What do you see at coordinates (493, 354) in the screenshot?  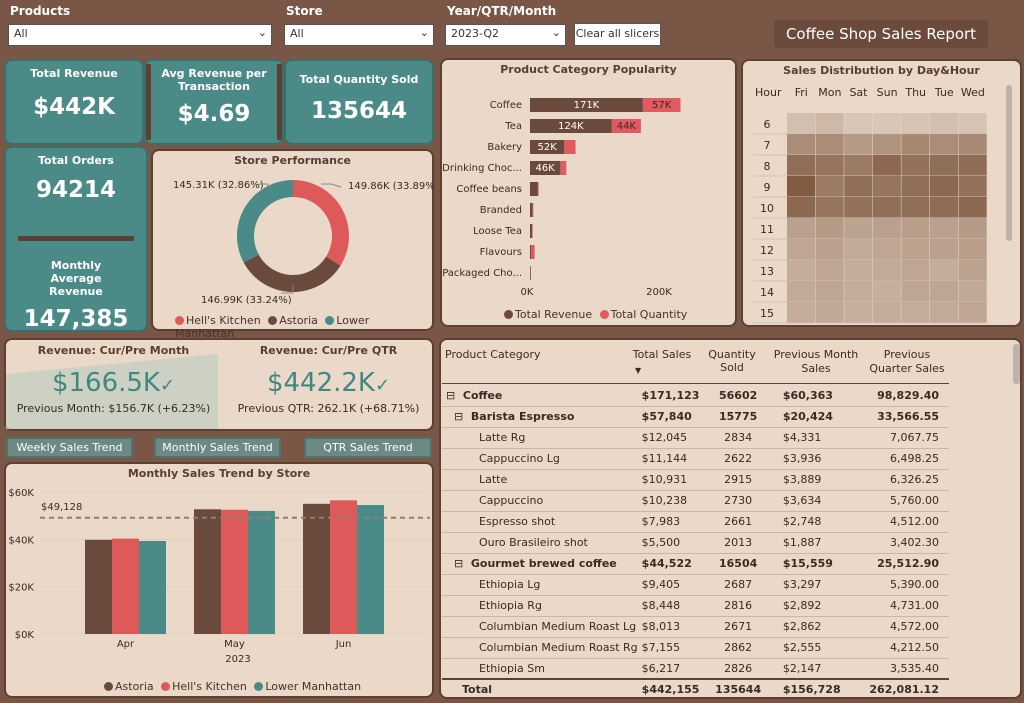 I see `col-header-category: Product Category` at bounding box center [493, 354].